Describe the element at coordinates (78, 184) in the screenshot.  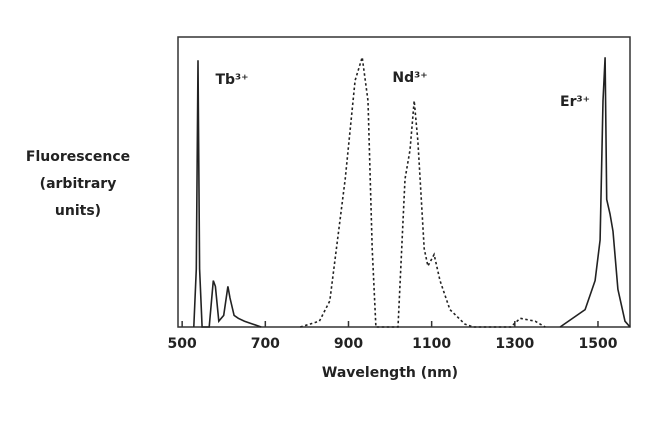
I see `y-axis-label: (arbitrary` at that location.